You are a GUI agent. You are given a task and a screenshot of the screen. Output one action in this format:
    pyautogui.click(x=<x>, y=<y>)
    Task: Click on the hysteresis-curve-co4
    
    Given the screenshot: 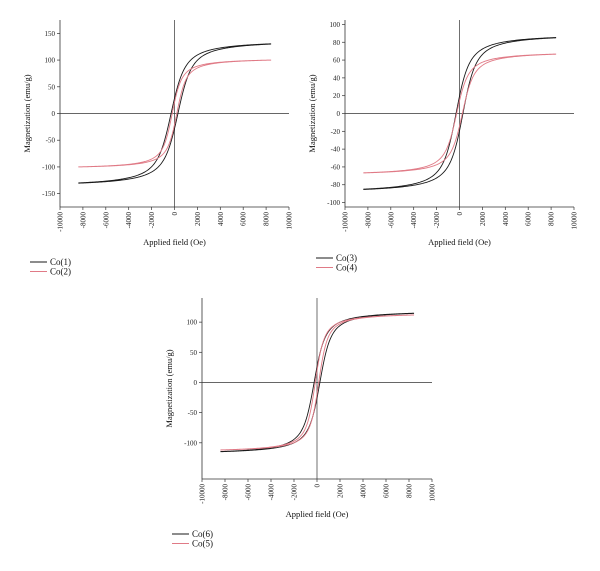 What is the action you would take?
    pyautogui.click(x=460, y=113)
    